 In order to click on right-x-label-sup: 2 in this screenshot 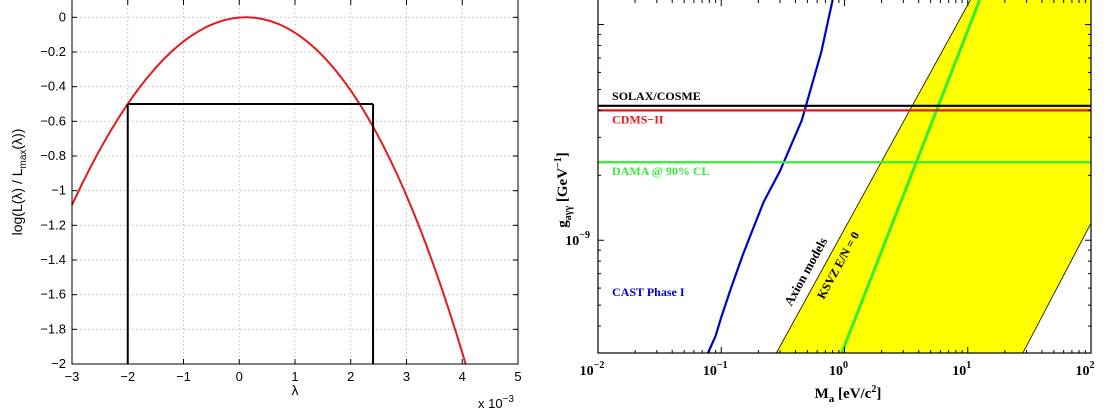, I will do `click(873, 389)`.